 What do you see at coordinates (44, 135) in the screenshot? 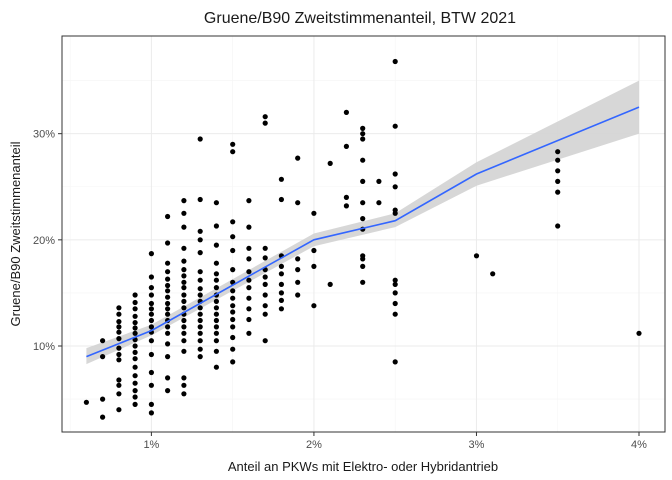
I see `y-tick-label: 30%` at bounding box center [44, 135].